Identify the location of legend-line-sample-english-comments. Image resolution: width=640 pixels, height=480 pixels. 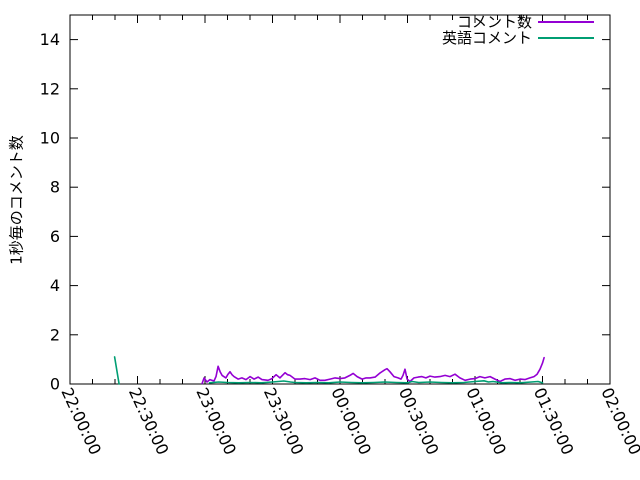
(566, 38).